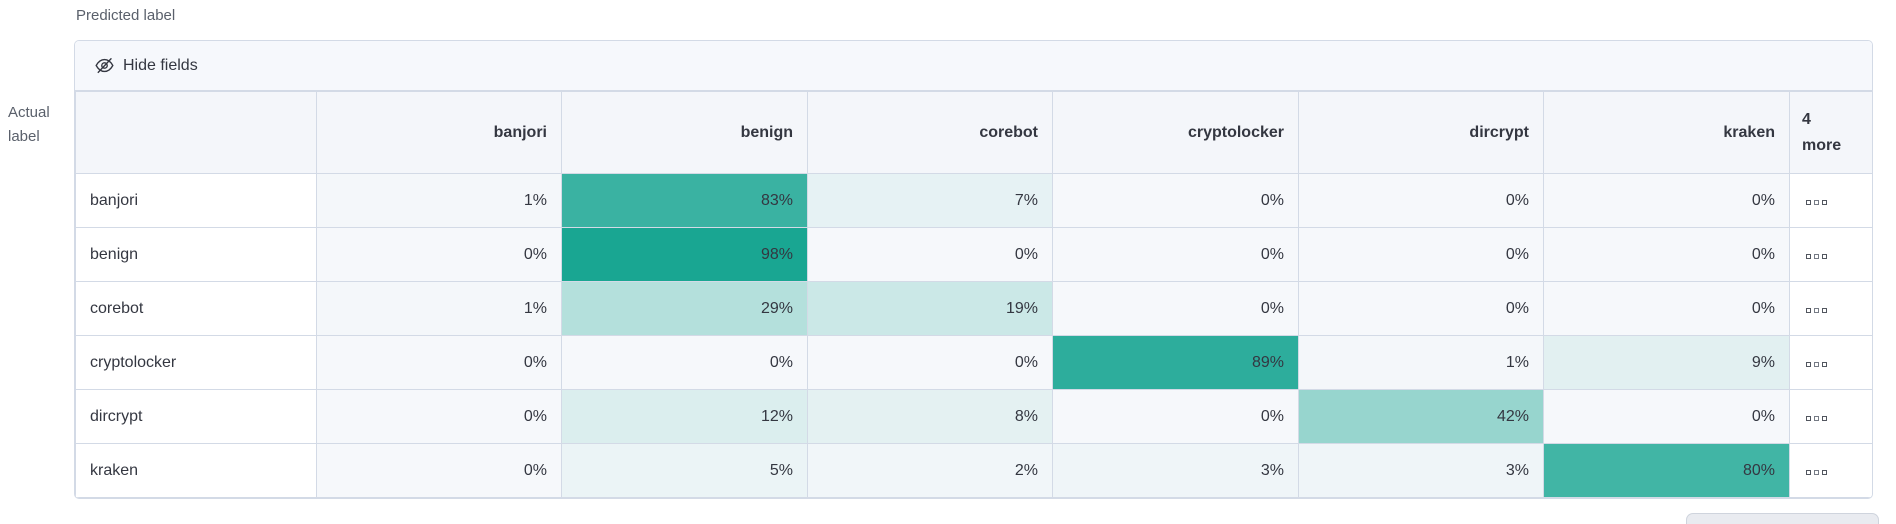 This screenshot has height=524, width=1896. Describe the element at coordinates (196, 416) in the screenshot. I see `row-label-dircrypt: dircrypt` at that location.